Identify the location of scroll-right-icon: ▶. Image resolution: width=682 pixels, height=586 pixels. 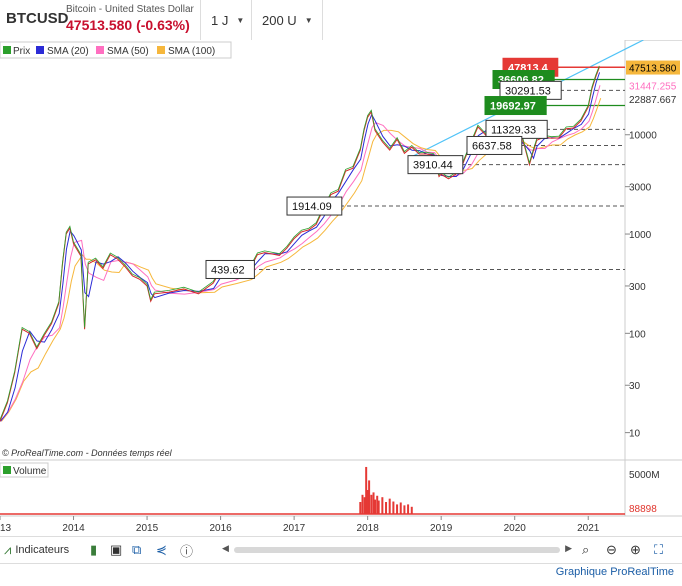
(568, 548).